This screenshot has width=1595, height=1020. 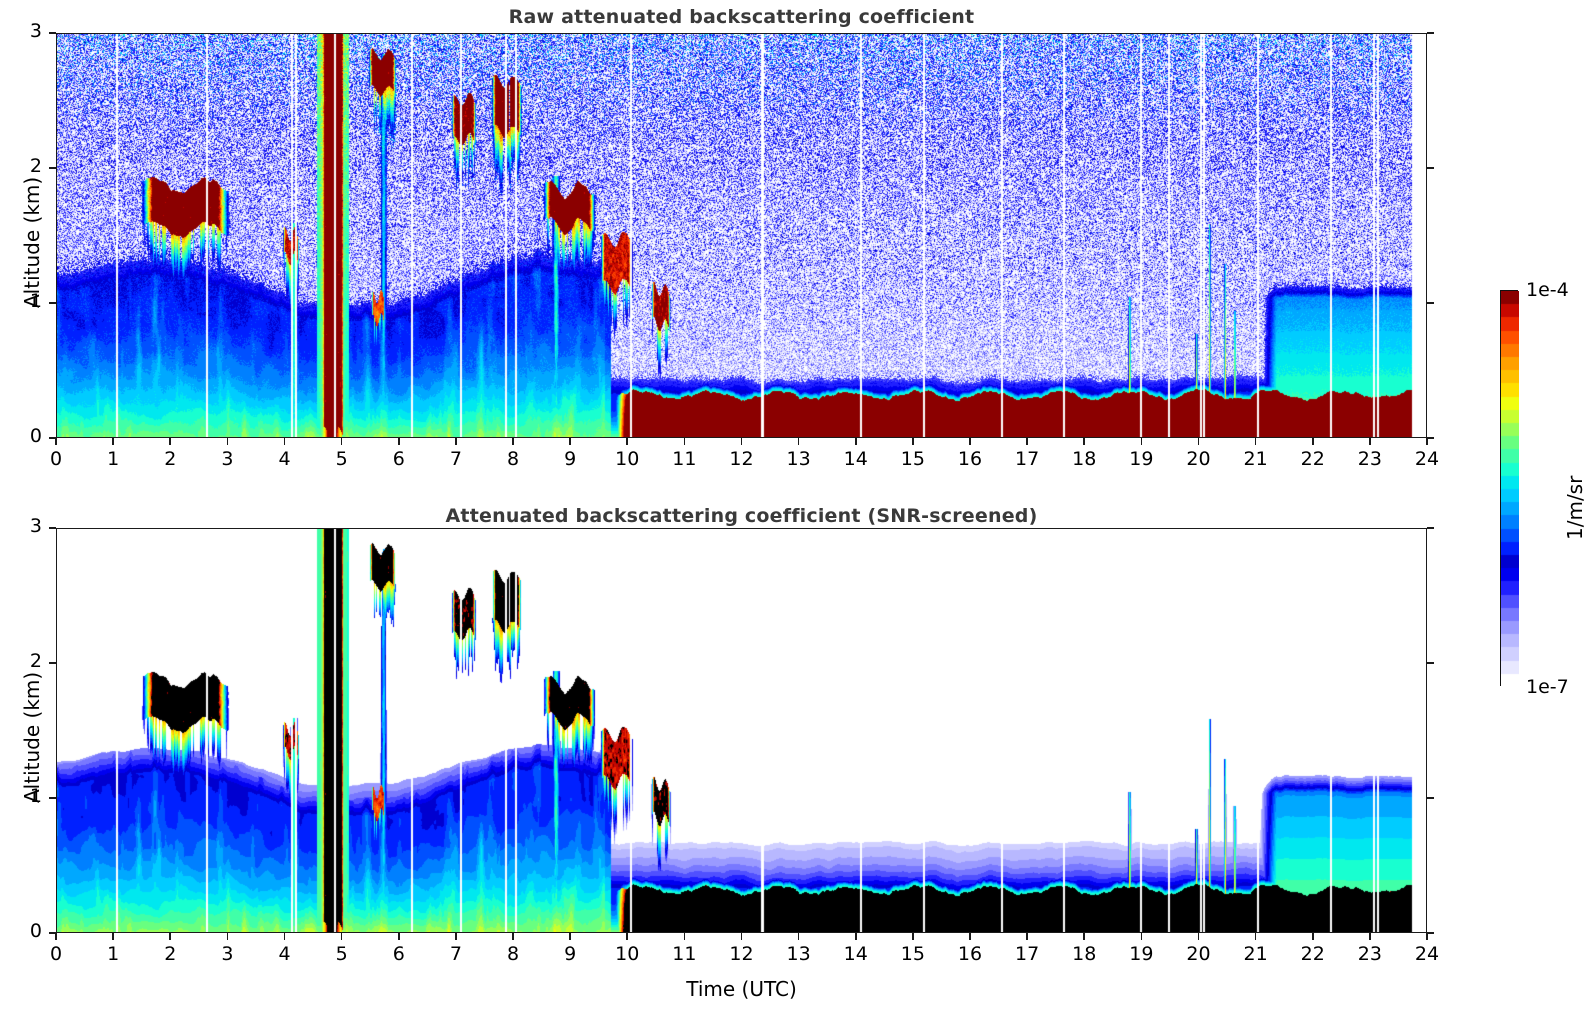 I want to click on x-tick-label: 20, so click(x=1198, y=954).